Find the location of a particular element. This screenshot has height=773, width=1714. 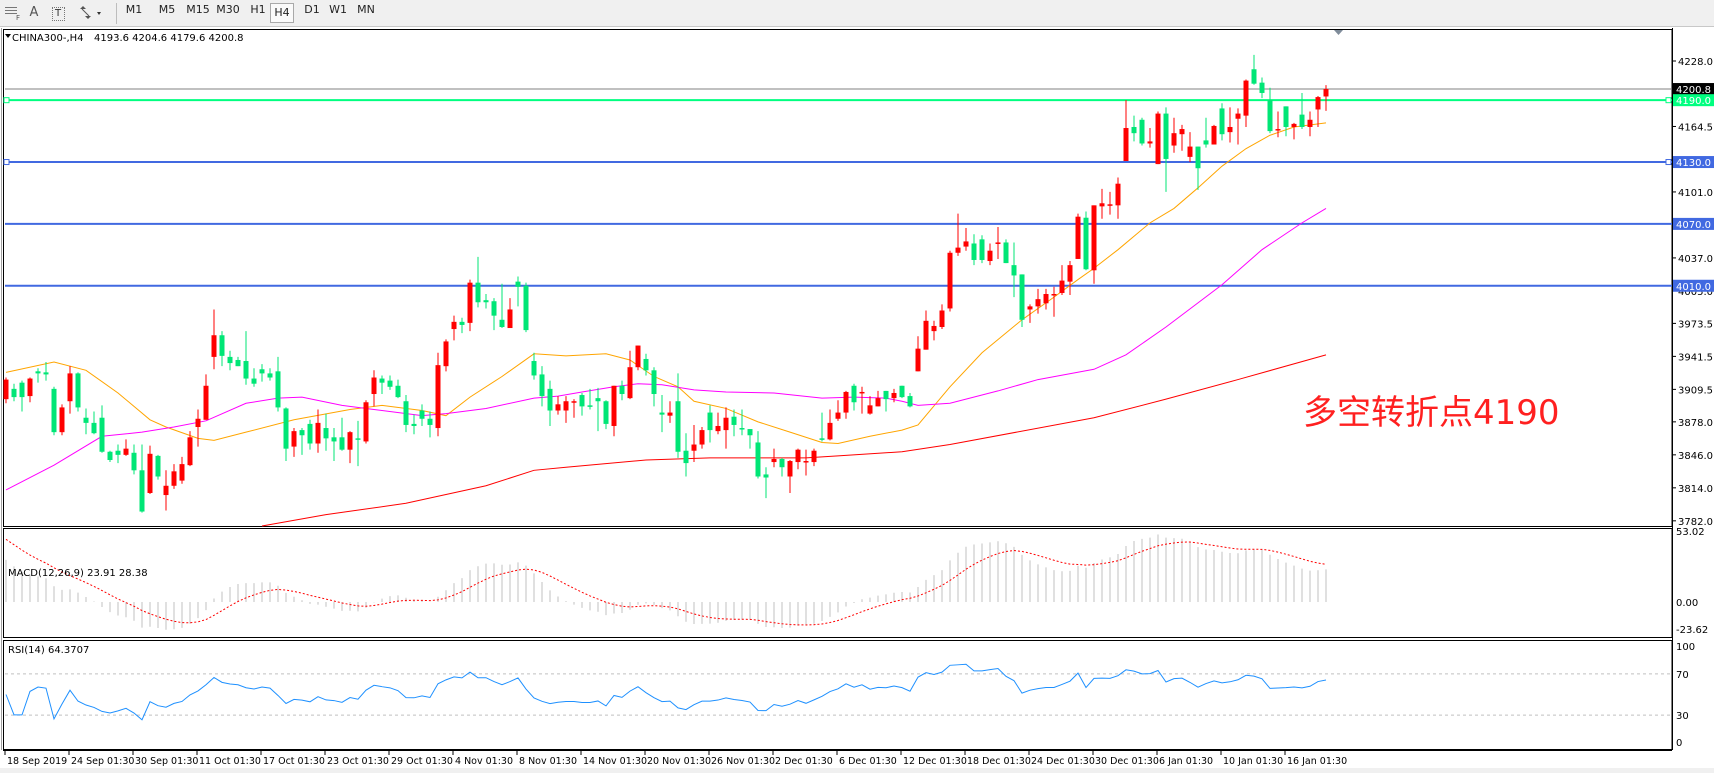

macd-signal-line is located at coordinates (666, 582).